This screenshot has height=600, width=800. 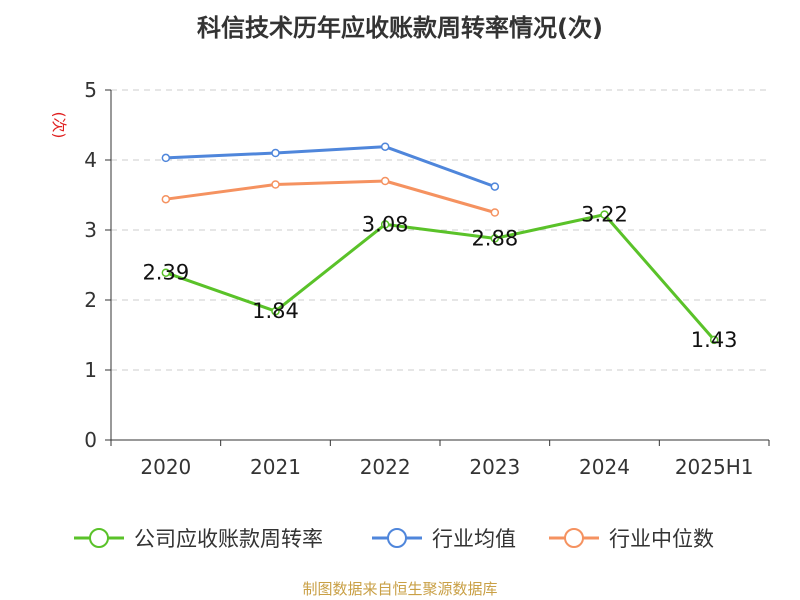 What do you see at coordinates (446, 467) in the screenshot?
I see `x-tick-labels: 2020 2021 2022 2023 2024 2025H1` at bounding box center [446, 467].